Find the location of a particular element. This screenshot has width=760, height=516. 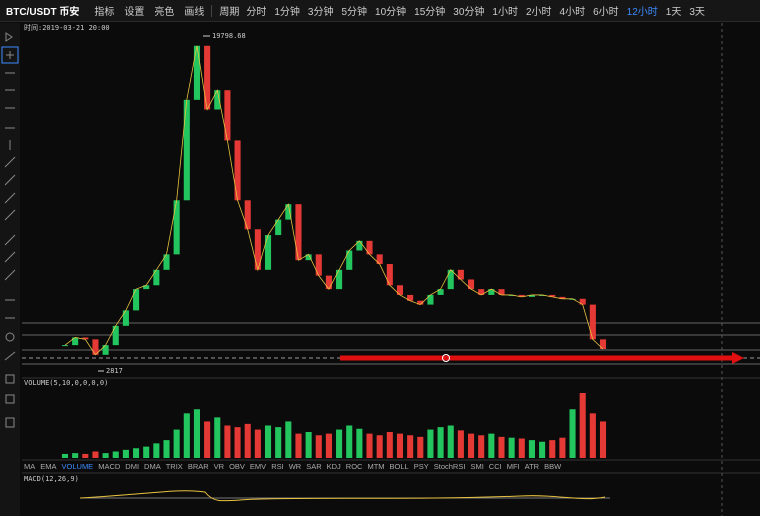

indicator-tab: ATR is located at coordinates (532, 466).